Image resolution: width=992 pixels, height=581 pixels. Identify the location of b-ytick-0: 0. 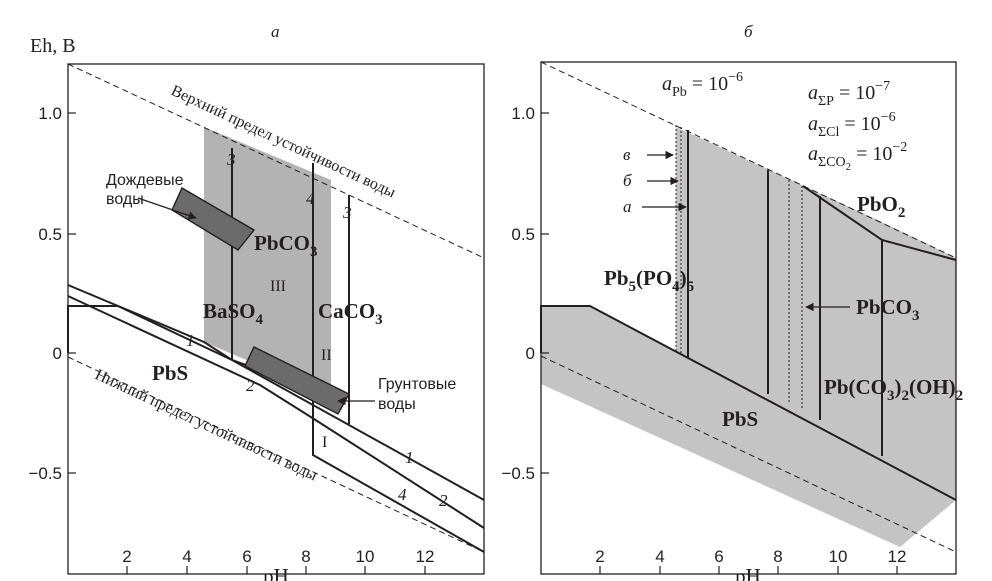
(530, 353).